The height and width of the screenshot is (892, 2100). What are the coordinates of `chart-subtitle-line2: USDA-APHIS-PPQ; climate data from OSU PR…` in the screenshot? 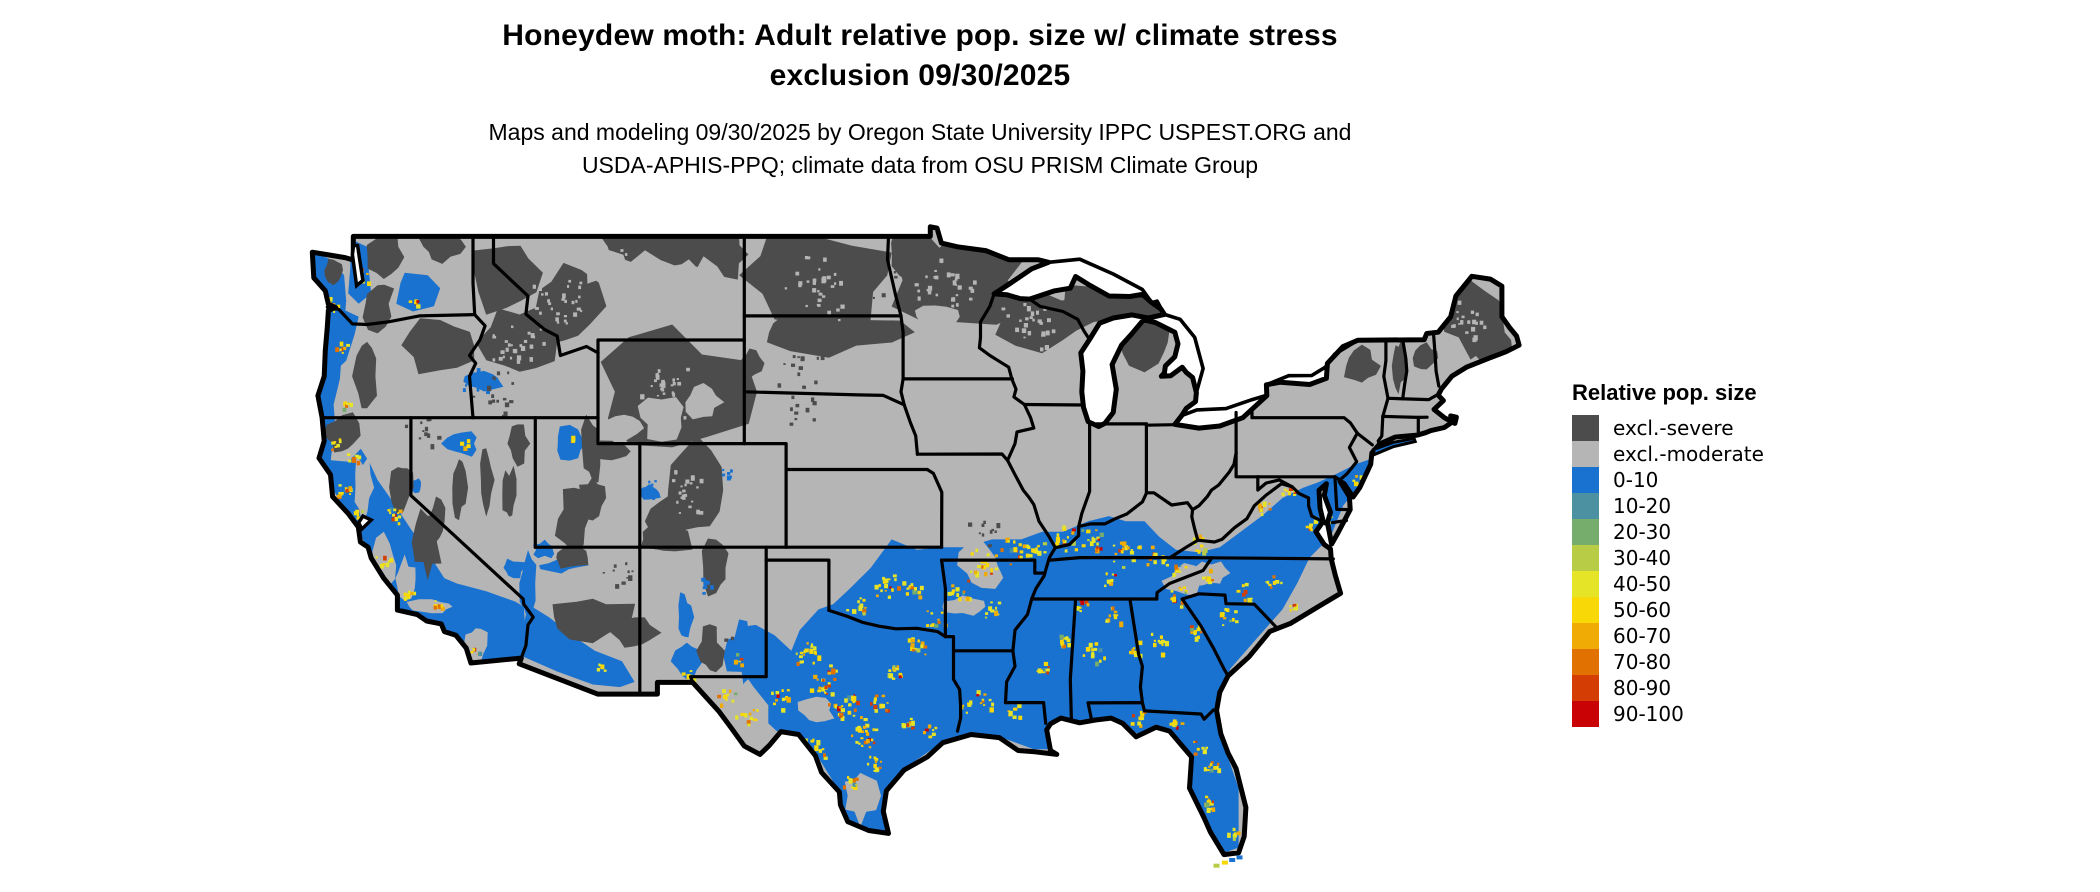 It's located at (920, 165).